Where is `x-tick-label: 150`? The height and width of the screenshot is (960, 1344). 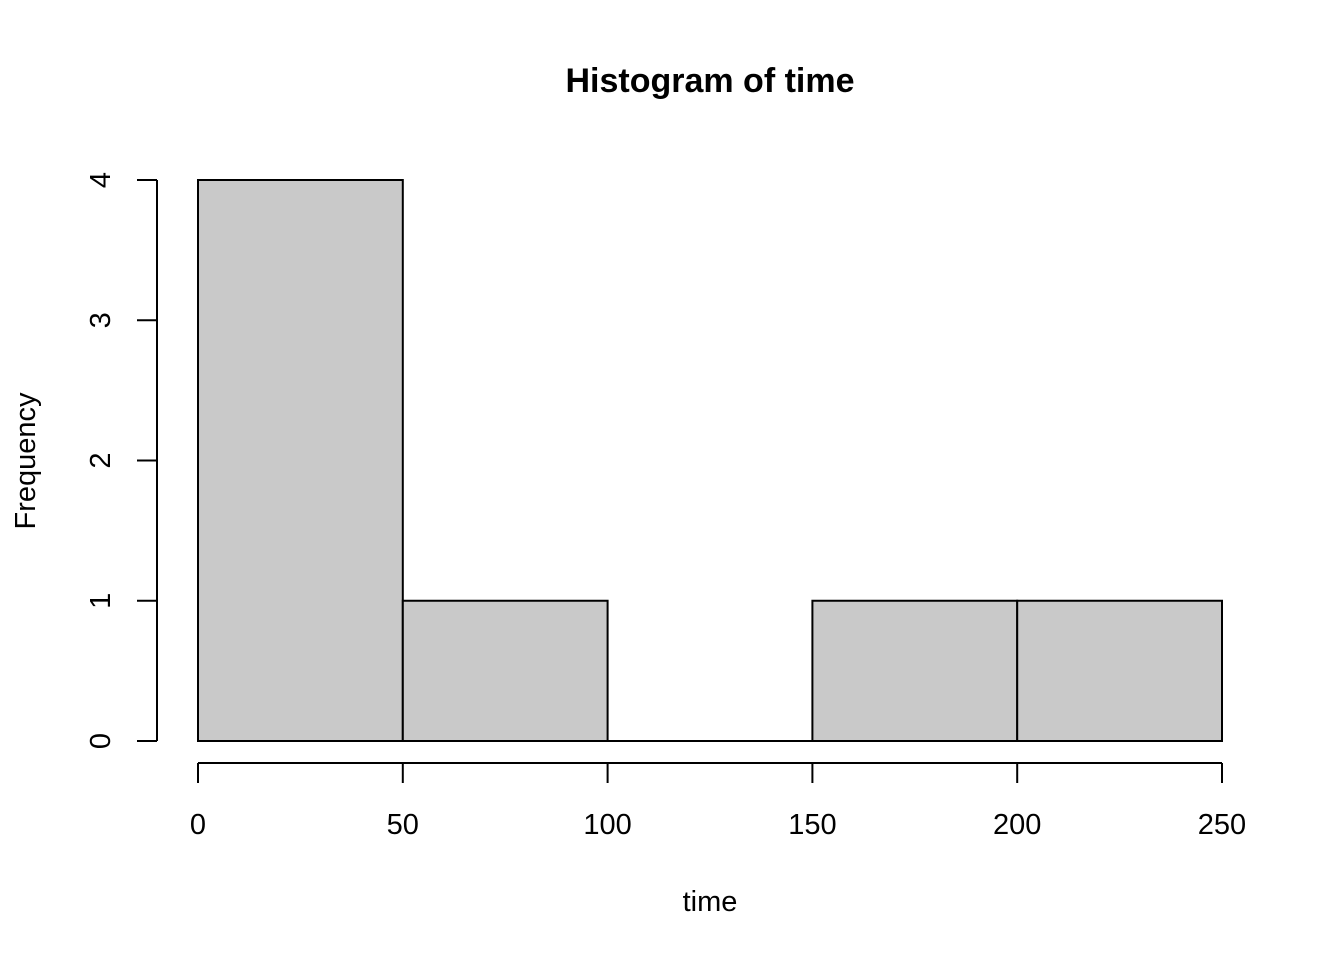 x-tick-label: 150 is located at coordinates (812, 825).